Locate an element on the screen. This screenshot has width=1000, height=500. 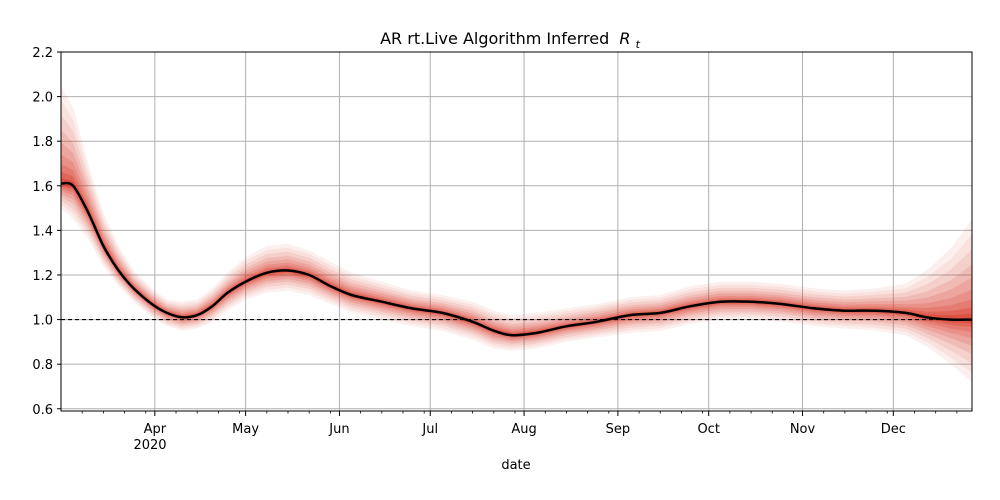
x-axis: Apr May Jun Jul Aug Sep Oct Nov Dec is located at coordinates (519, 424).